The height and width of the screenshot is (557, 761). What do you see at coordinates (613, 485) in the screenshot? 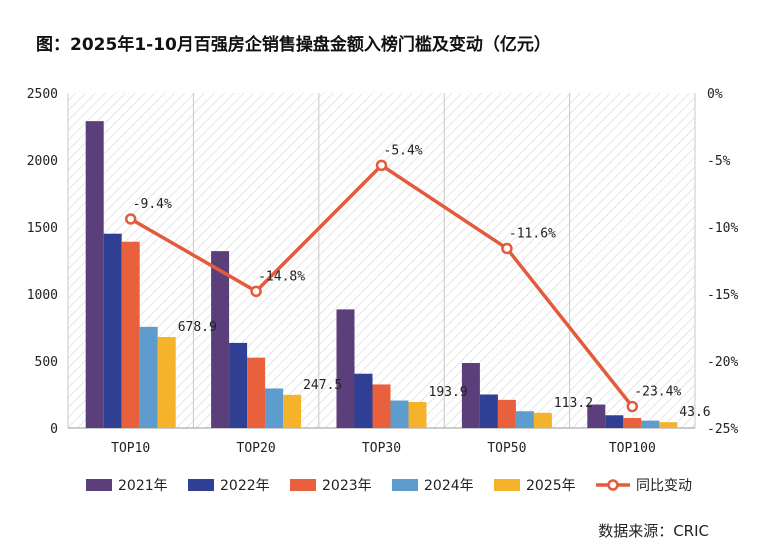
I see `legend-line-marker` at bounding box center [613, 485].